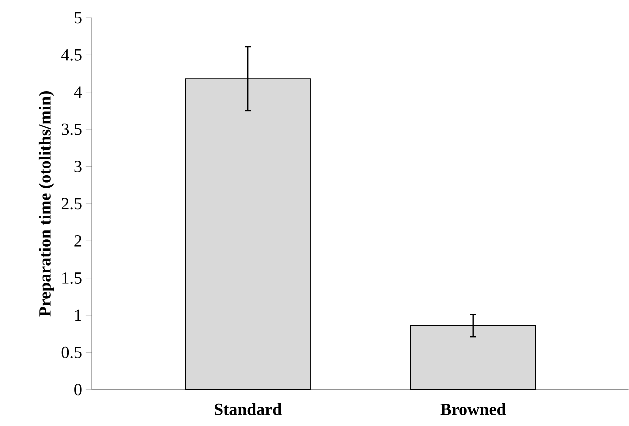 This screenshot has height=426, width=629. What do you see at coordinates (46, 204) in the screenshot?
I see `y-axis-title: Preparation time (otoliths/min)` at bounding box center [46, 204].